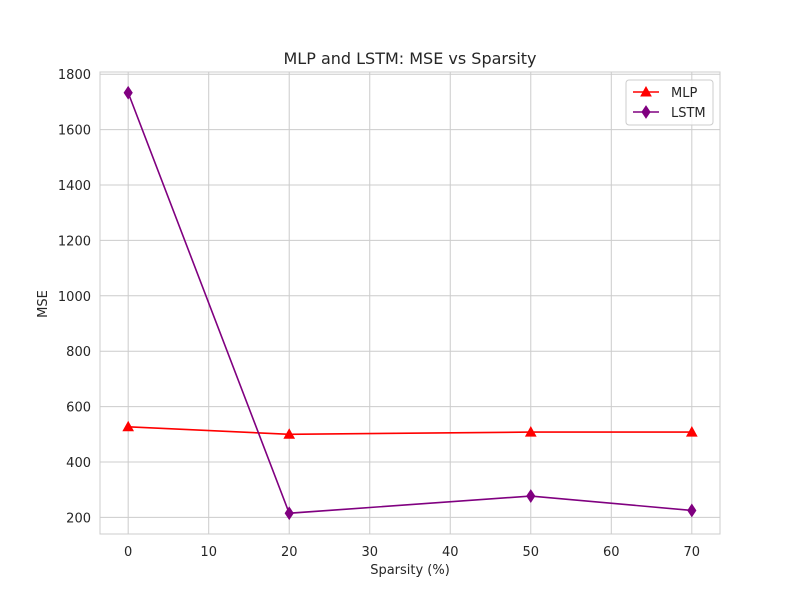 This screenshot has width=800, height=604. What do you see at coordinates (692, 552) in the screenshot?
I see `x-tick-label: 70` at bounding box center [692, 552].